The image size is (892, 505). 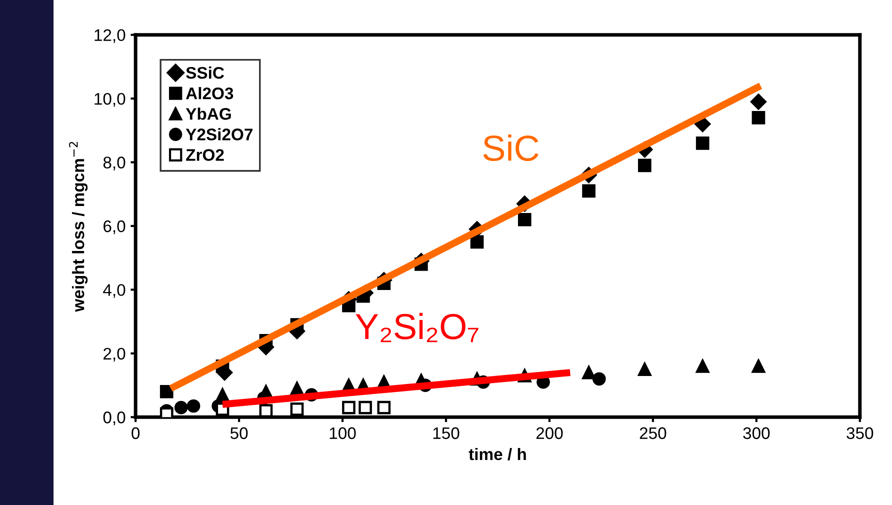 I want to click on x-tick-label: 350, so click(x=860, y=433).